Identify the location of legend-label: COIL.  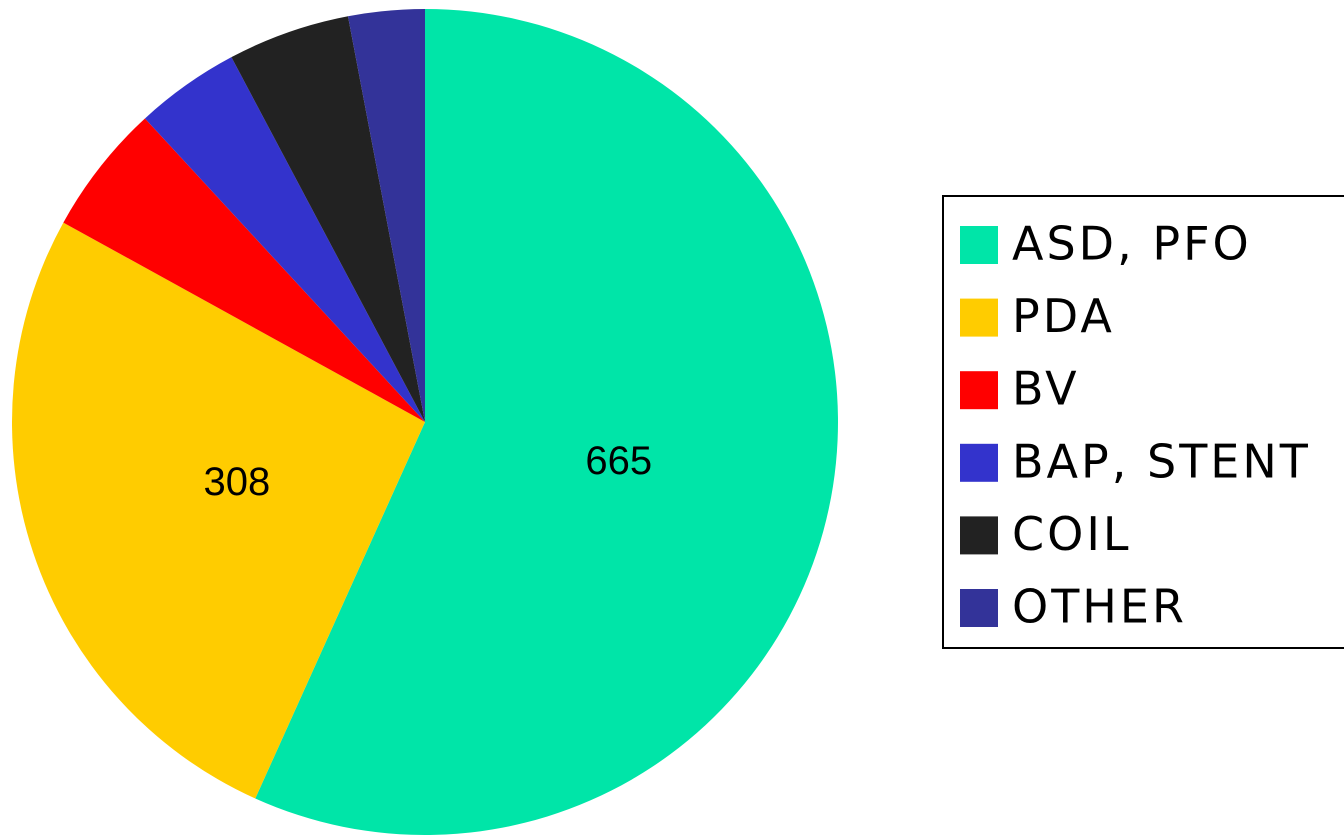
(1072, 534).